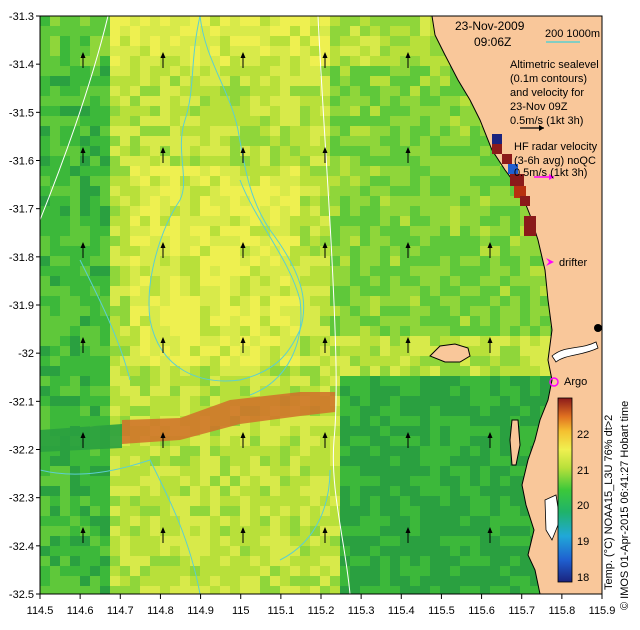  What do you see at coordinates (556, 147) in the screenshot?
I see `hf-legend-1: HF radar velocity` at bounding box center [556, 147].